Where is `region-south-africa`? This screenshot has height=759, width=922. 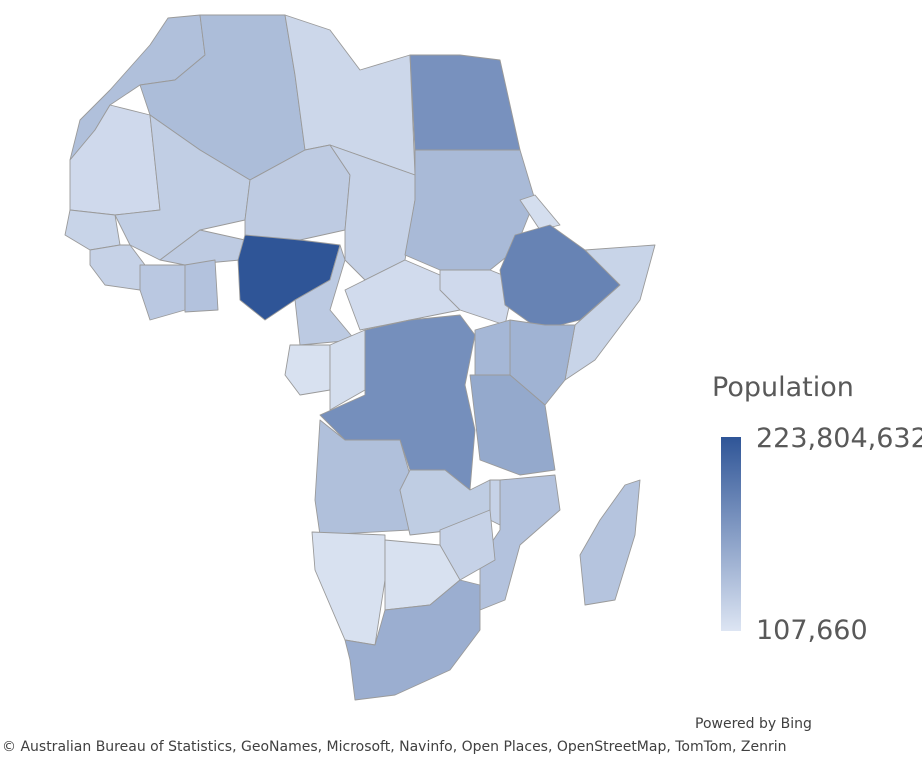 region-south-africa is located at coordinates (412, 640).